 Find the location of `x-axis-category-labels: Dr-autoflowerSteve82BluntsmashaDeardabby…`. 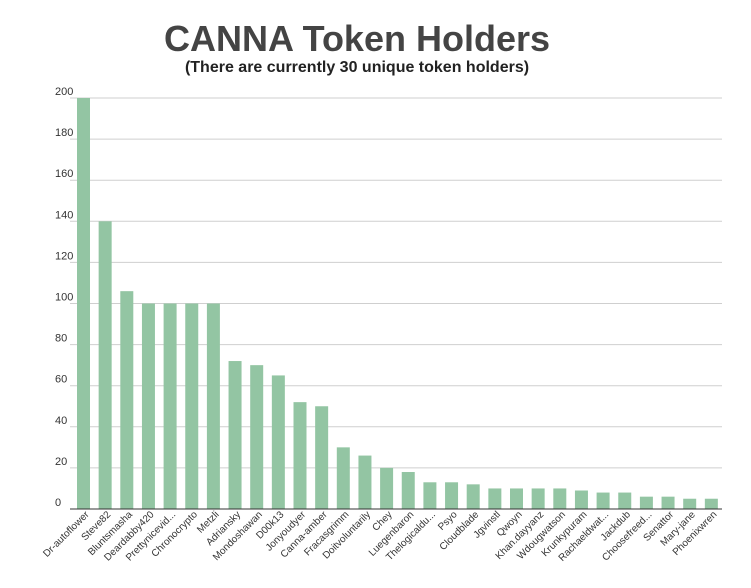

x-axis-category-labels: Dr-autoflowerSteve82BluntsmashaDeardabby… is located at coordinates (380, 536).